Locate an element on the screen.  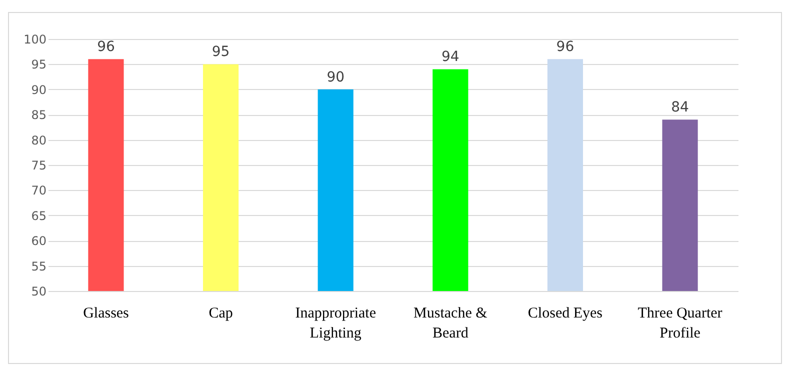
y-tick-label: 65 is located at coordinates (38, 215).